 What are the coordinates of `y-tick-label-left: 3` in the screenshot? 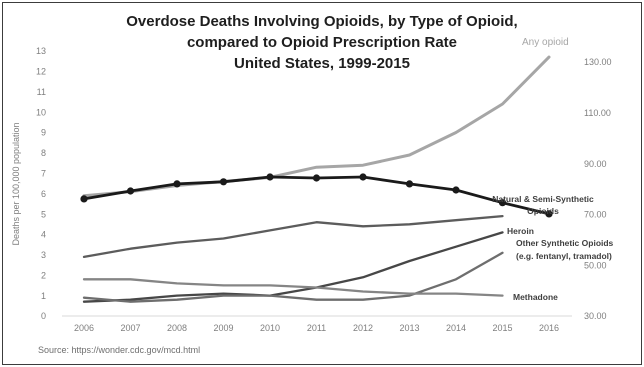 It's located at (43, 255).